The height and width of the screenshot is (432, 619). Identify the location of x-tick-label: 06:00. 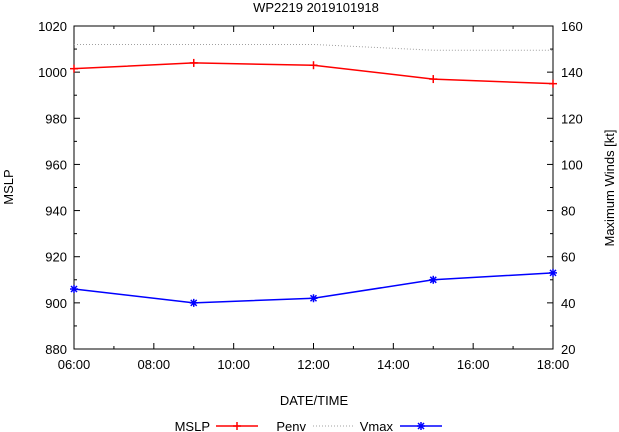
(74, 364).